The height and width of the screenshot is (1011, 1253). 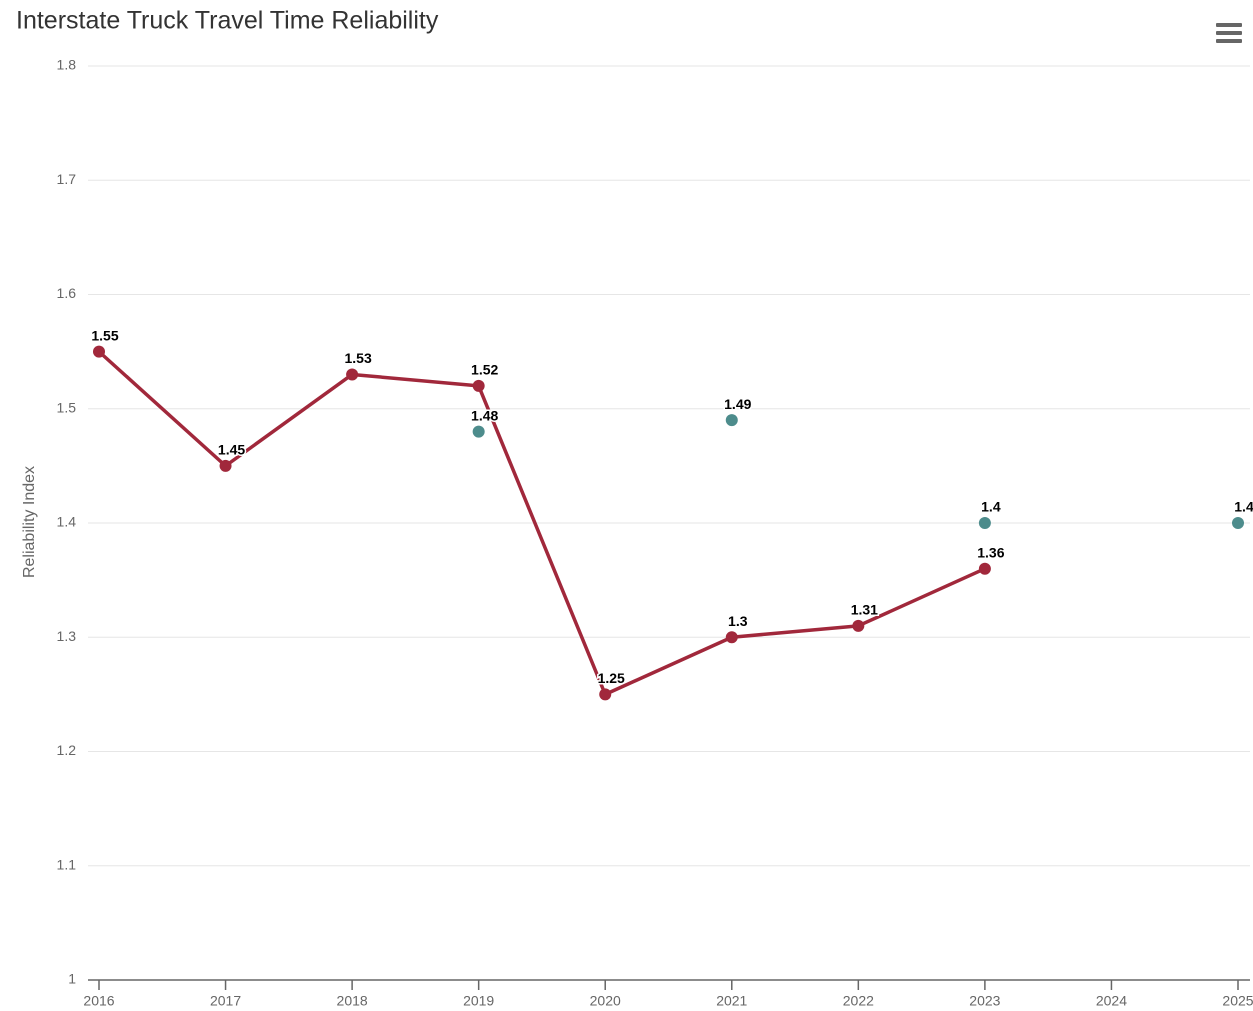 I want to click on y-tick-label: 1.7, so click(x=67, y=179).